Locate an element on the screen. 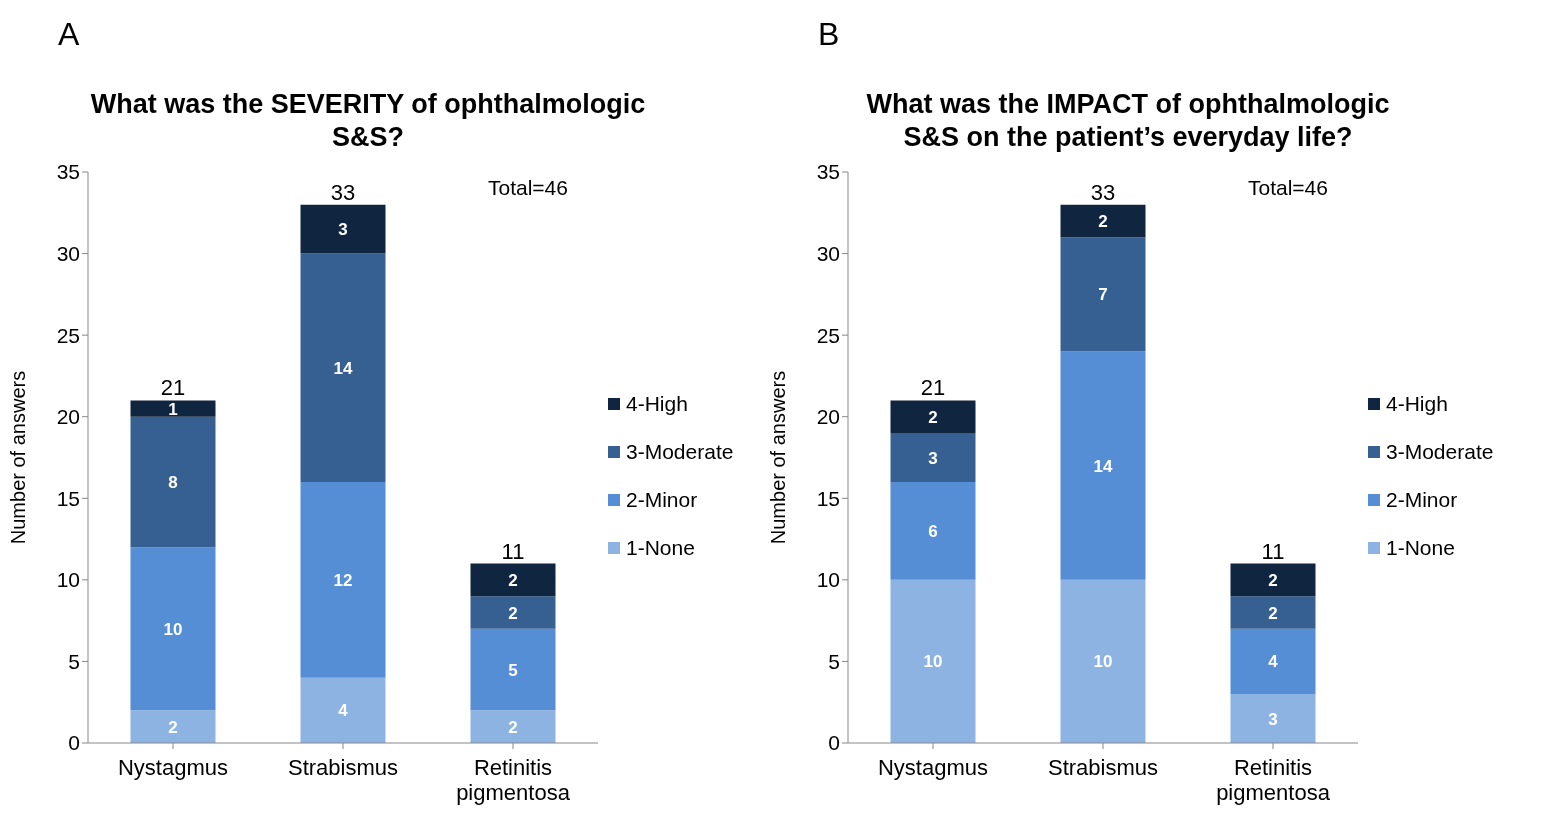 This screenshot has width=1549, height=833. data-label: 5 is located at coordinates (513, 670).